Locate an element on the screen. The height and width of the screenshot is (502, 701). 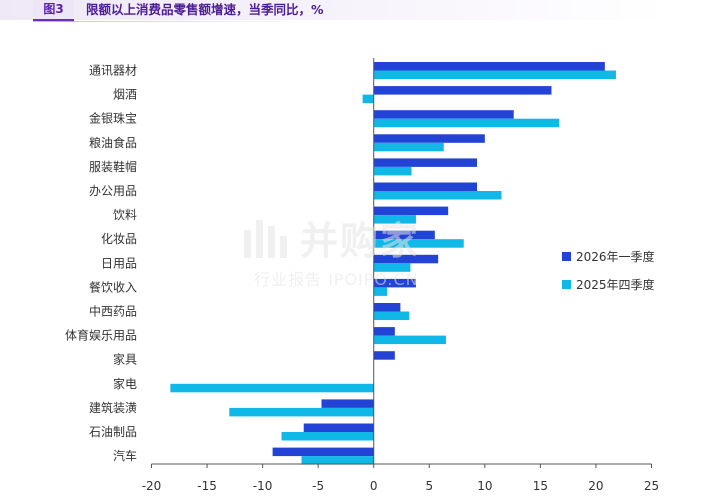
category-label: 建筑装潢 is located at coordinates (113, 407).